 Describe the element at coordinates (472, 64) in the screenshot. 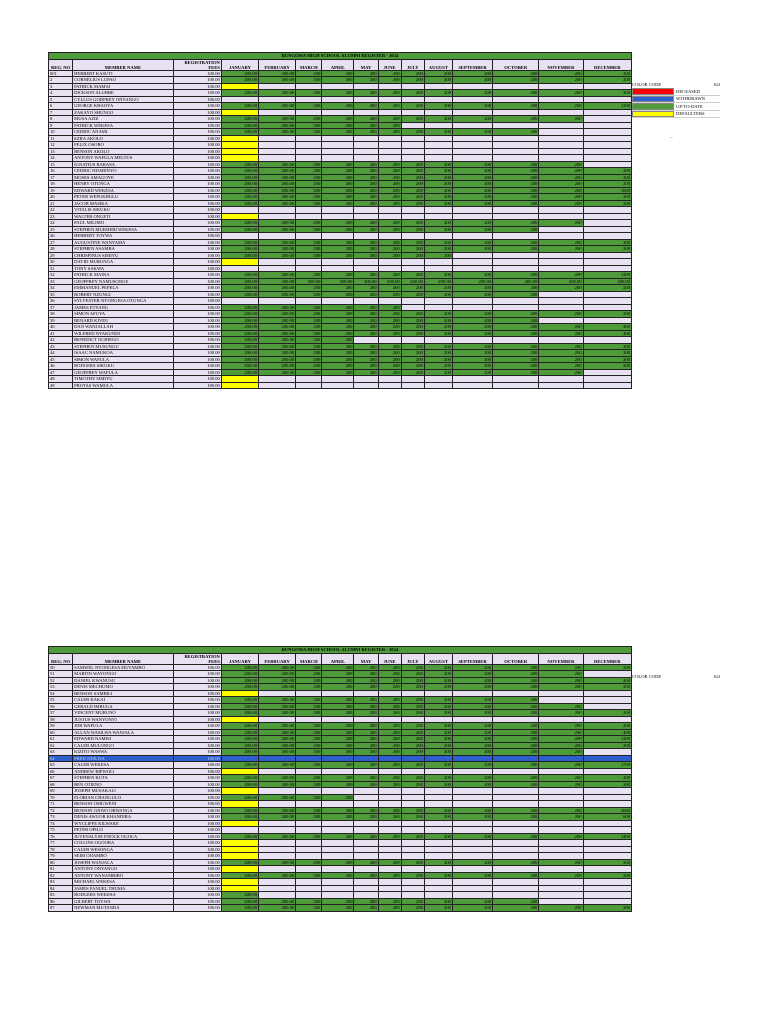

I see `header-september: SEPTEMBER` at that location.